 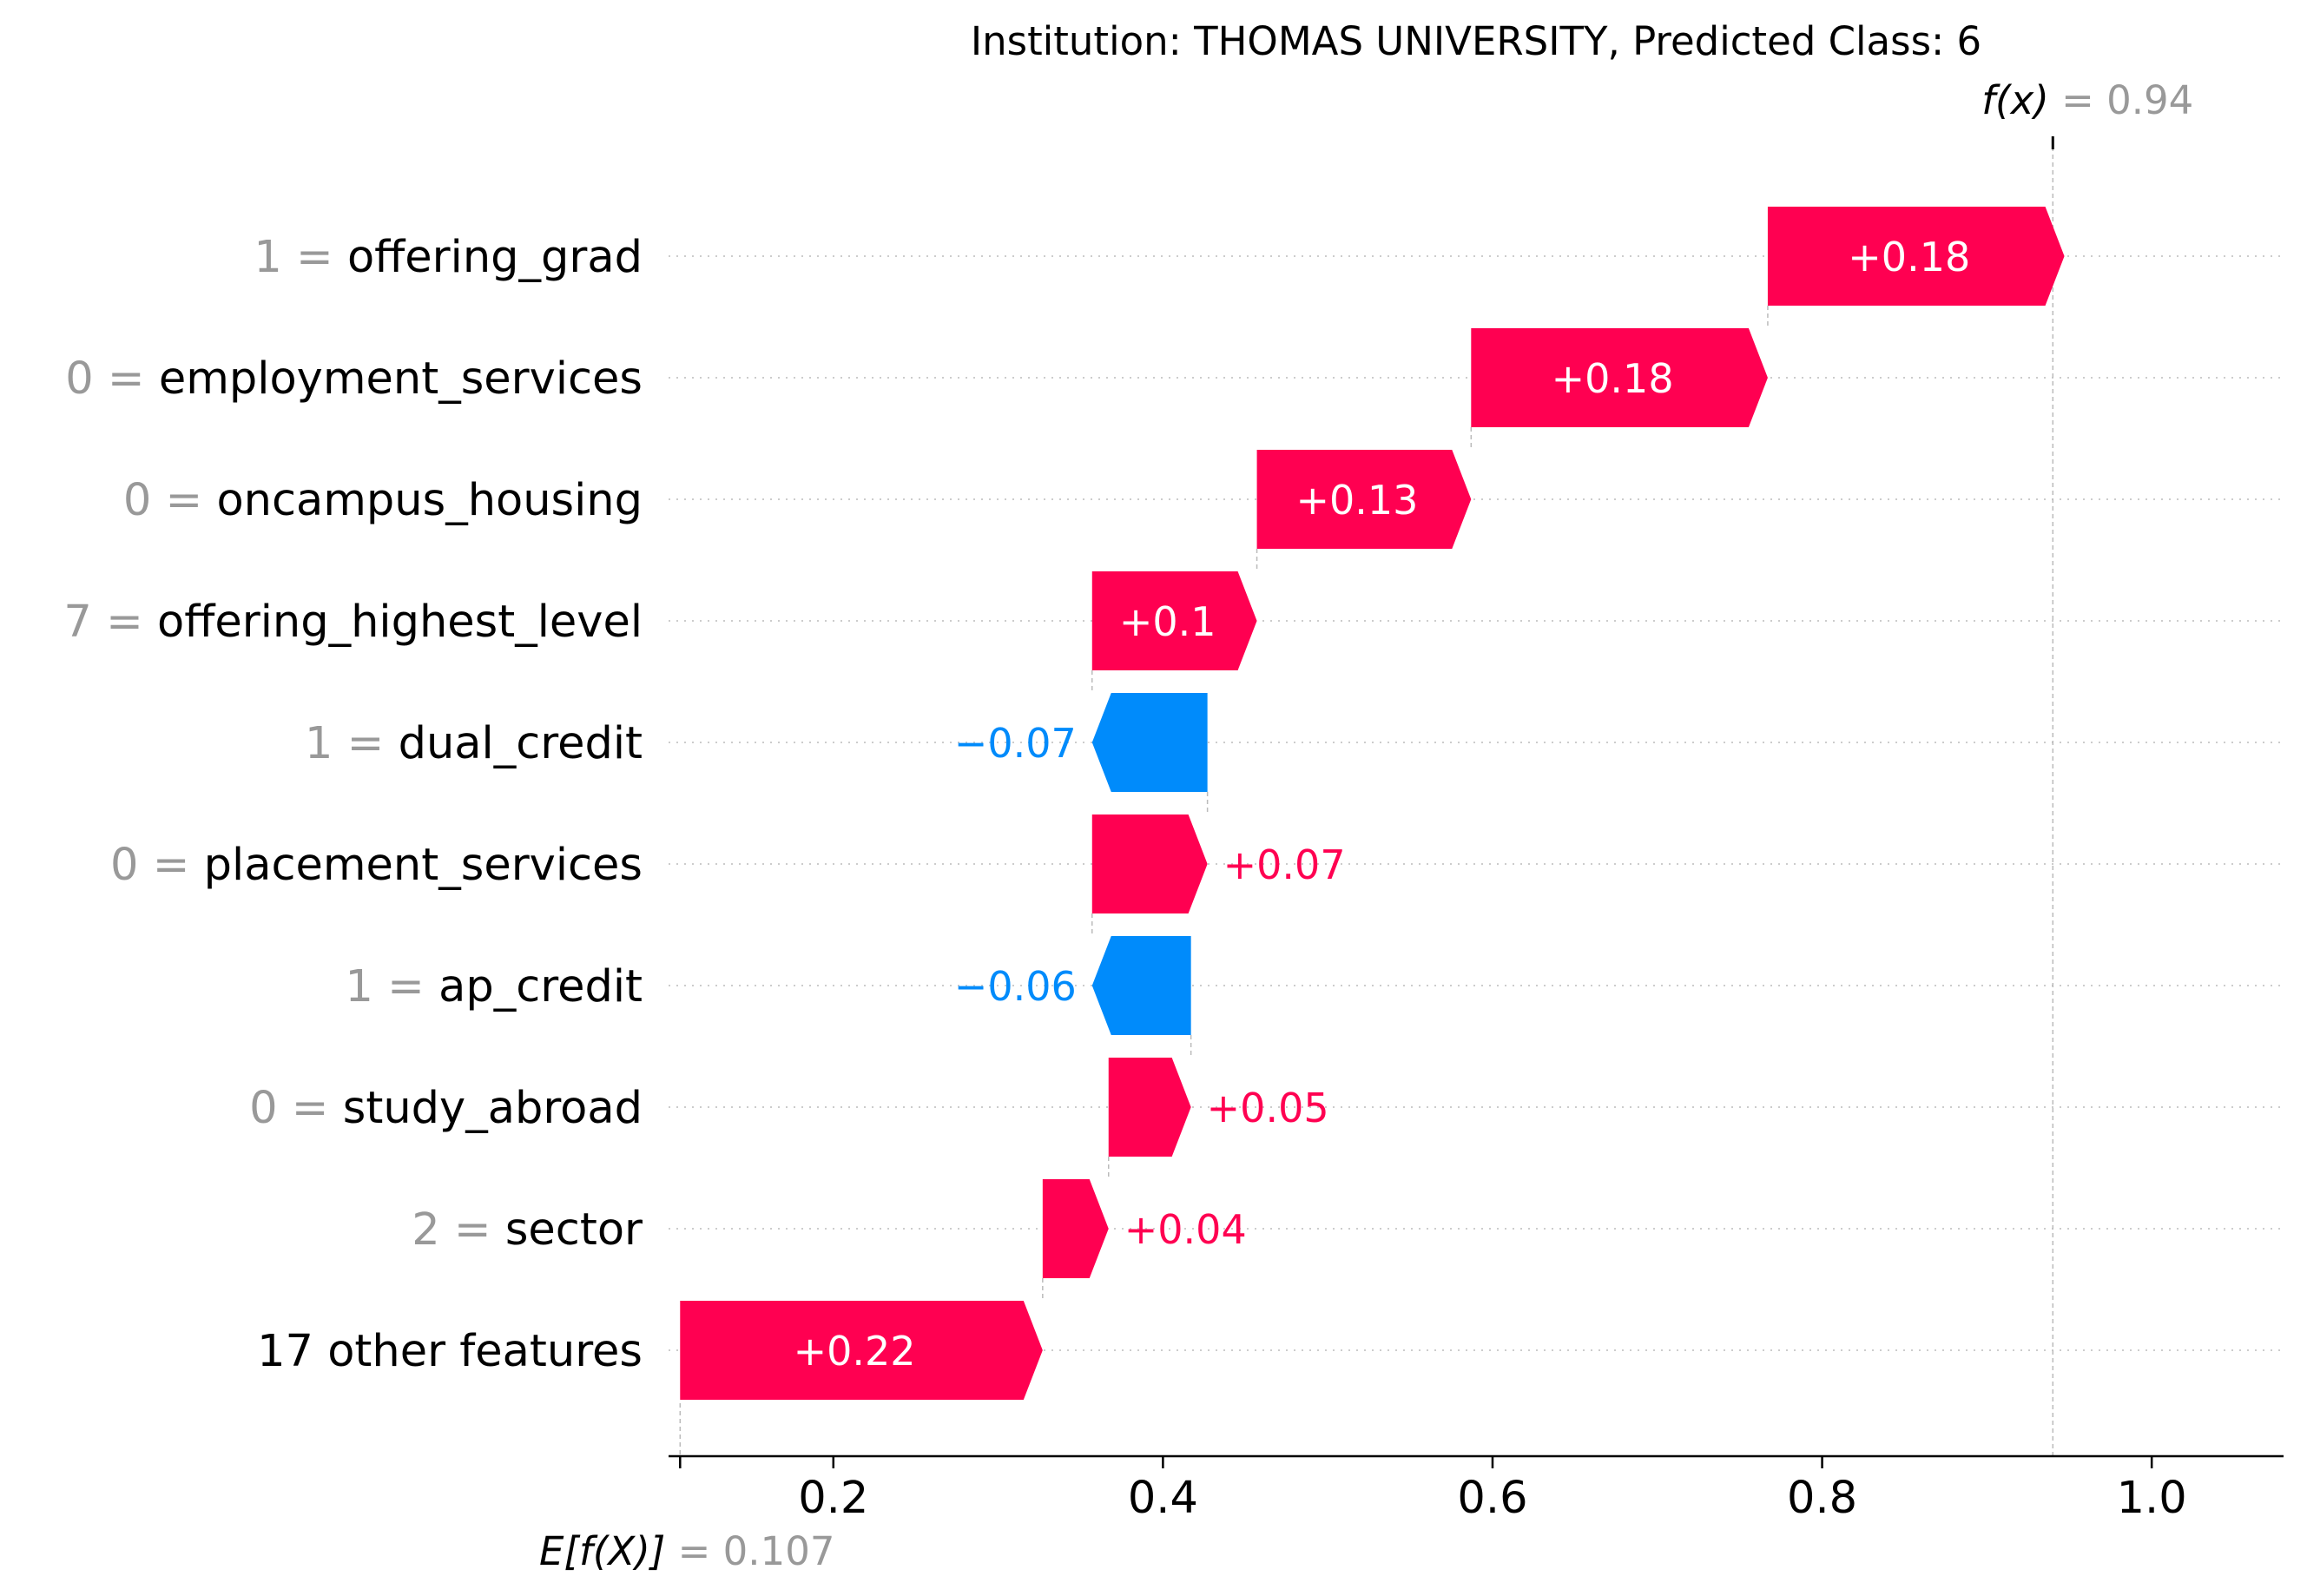 What do you see at coordinates (1492, 1498) in the screenshot?
I see `x-tick-label: 0.6` at bounding box center [1492, 1498].